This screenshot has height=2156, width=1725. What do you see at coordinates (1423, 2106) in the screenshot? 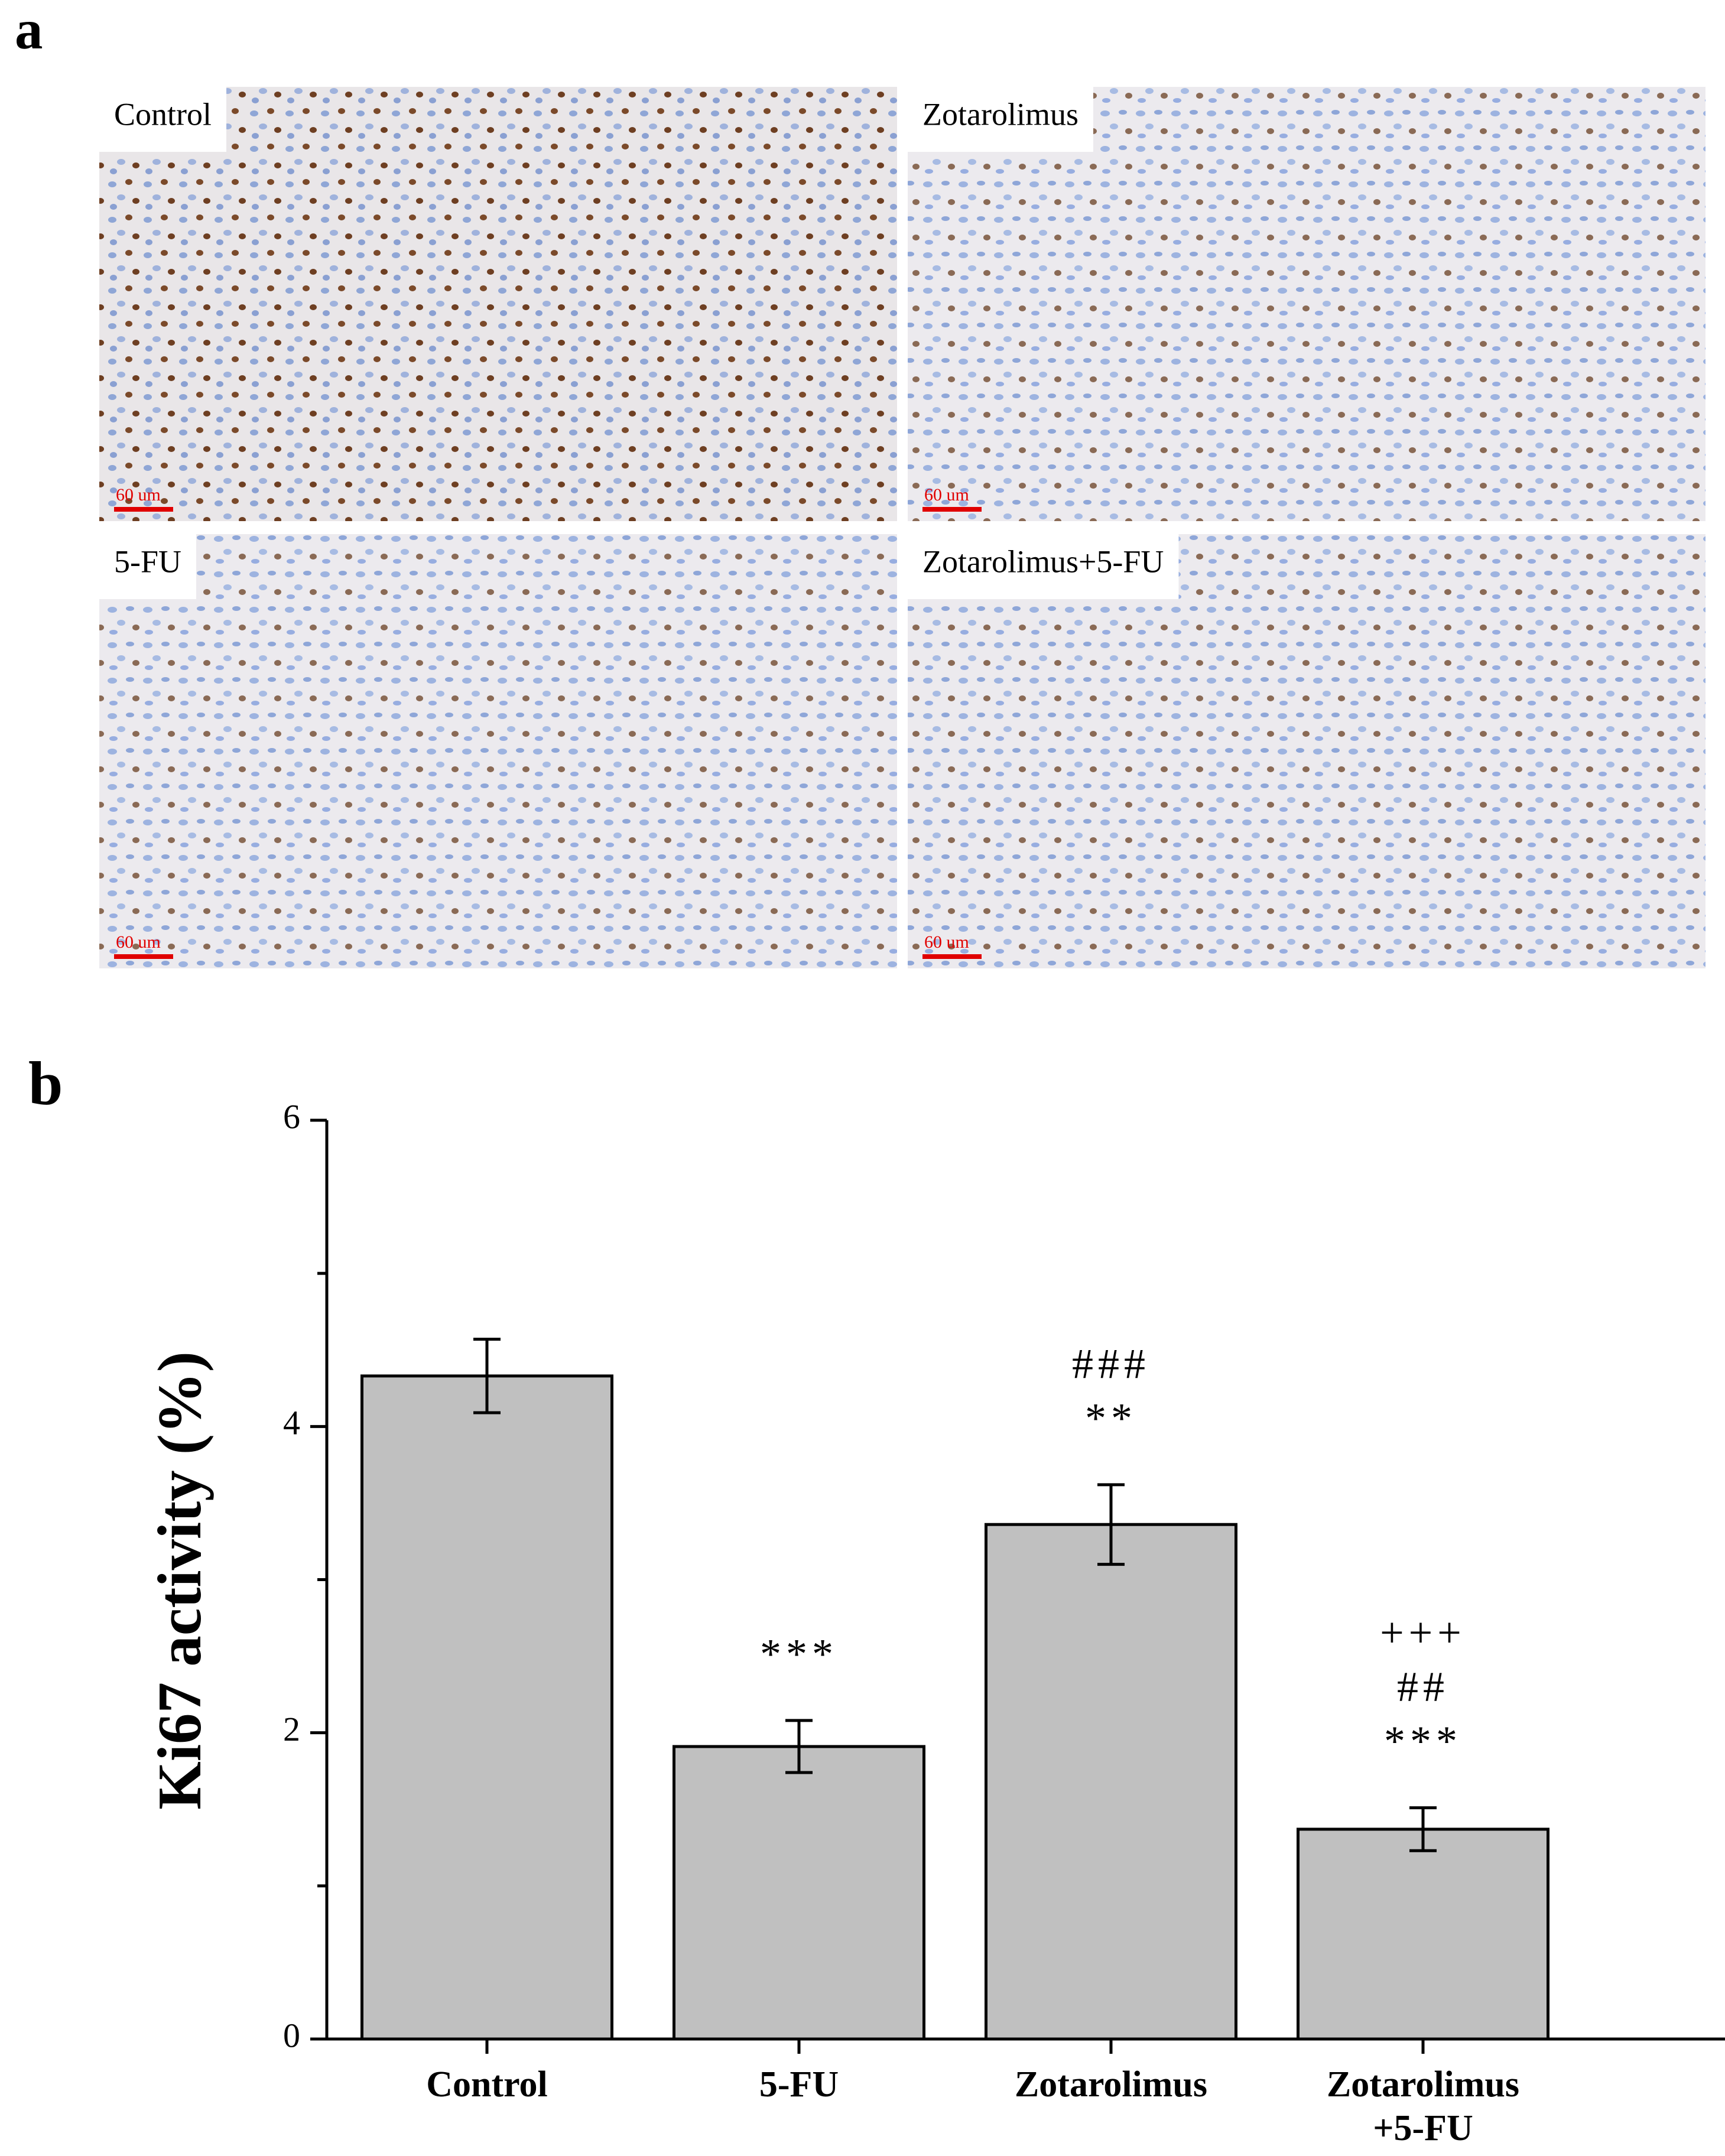
I see `x-tick-label: Zotarolimus +5-FU` at bounding box center [1423, 2106].